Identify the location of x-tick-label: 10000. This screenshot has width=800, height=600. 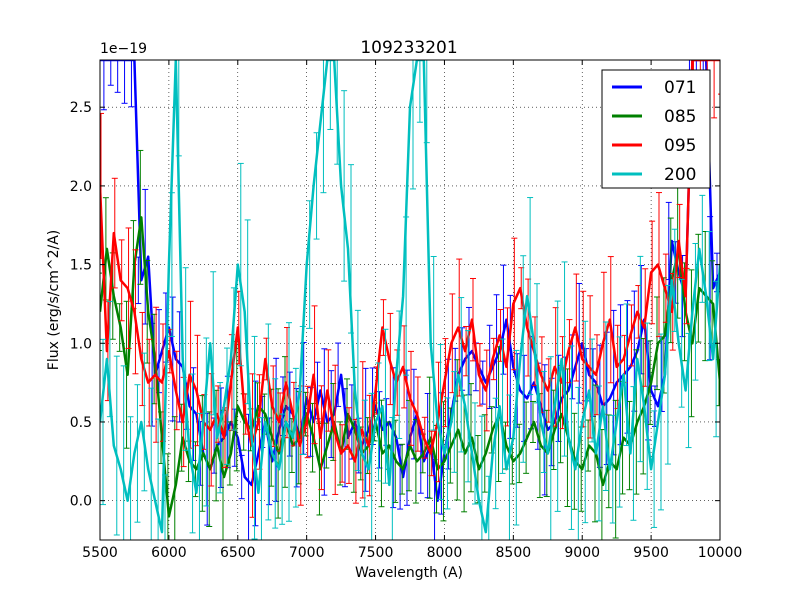
(720, 553).